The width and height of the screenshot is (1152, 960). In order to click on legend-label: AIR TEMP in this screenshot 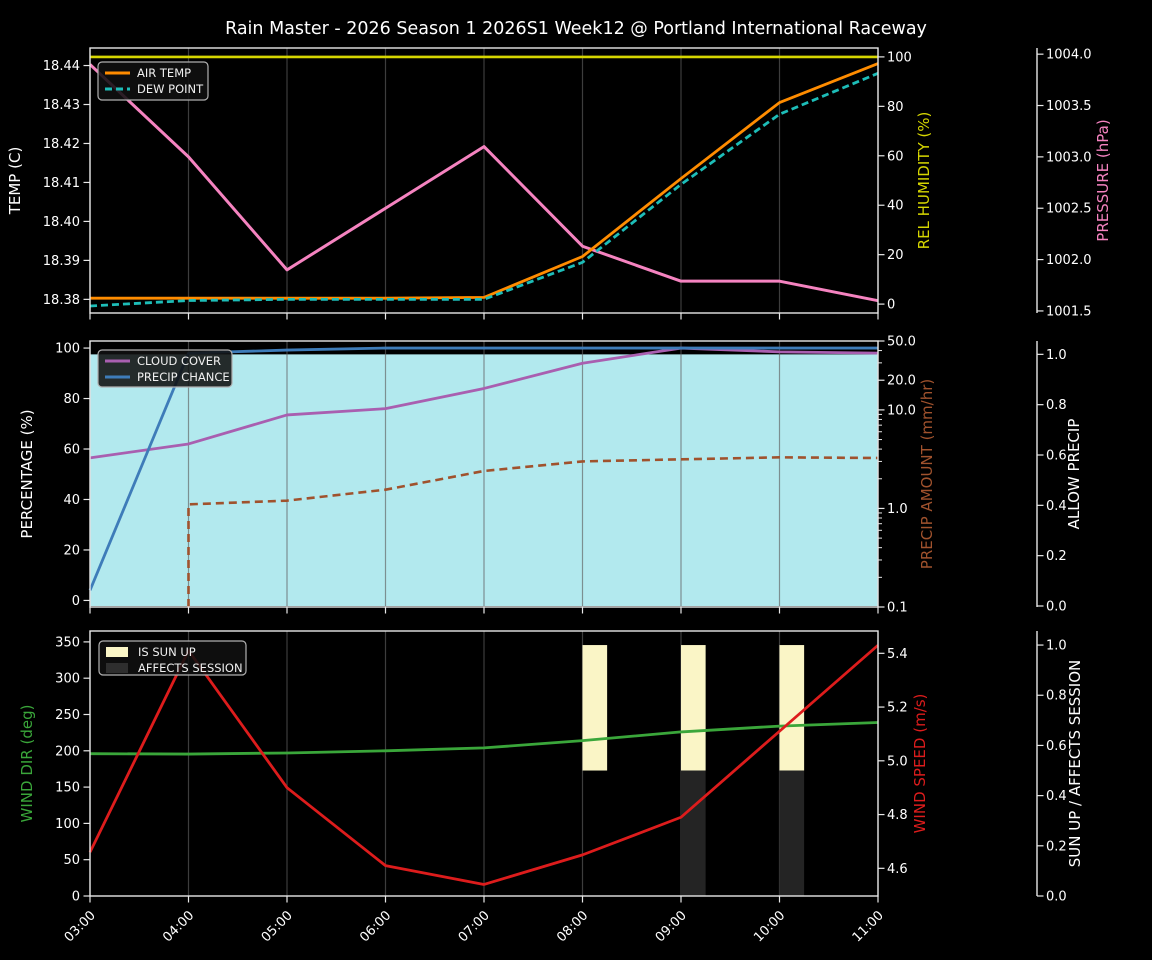, I will do `click(164, 73)`.